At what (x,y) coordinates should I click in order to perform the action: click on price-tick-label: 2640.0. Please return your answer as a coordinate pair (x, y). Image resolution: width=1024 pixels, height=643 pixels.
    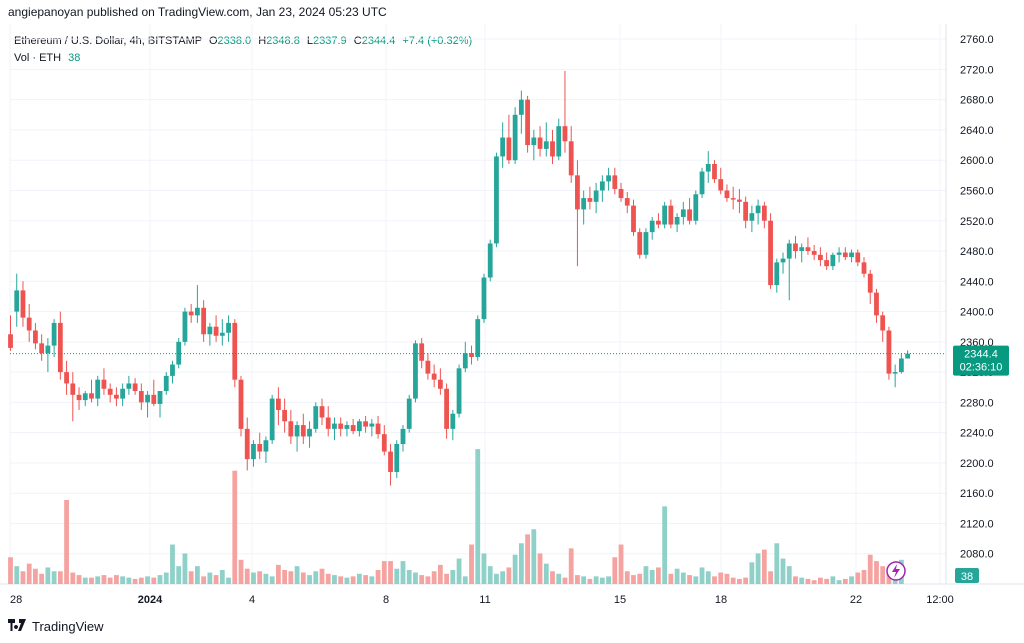
    Looking at the image, I should click on (977, 131).